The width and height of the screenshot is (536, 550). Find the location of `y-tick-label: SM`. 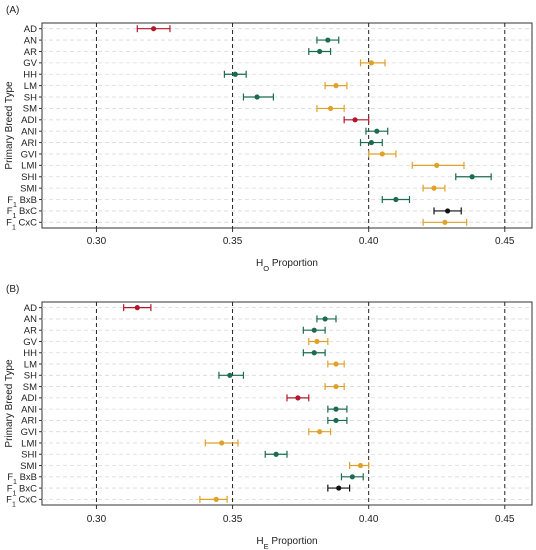

y-tick-label: SM is located at coordinates (30, 387).